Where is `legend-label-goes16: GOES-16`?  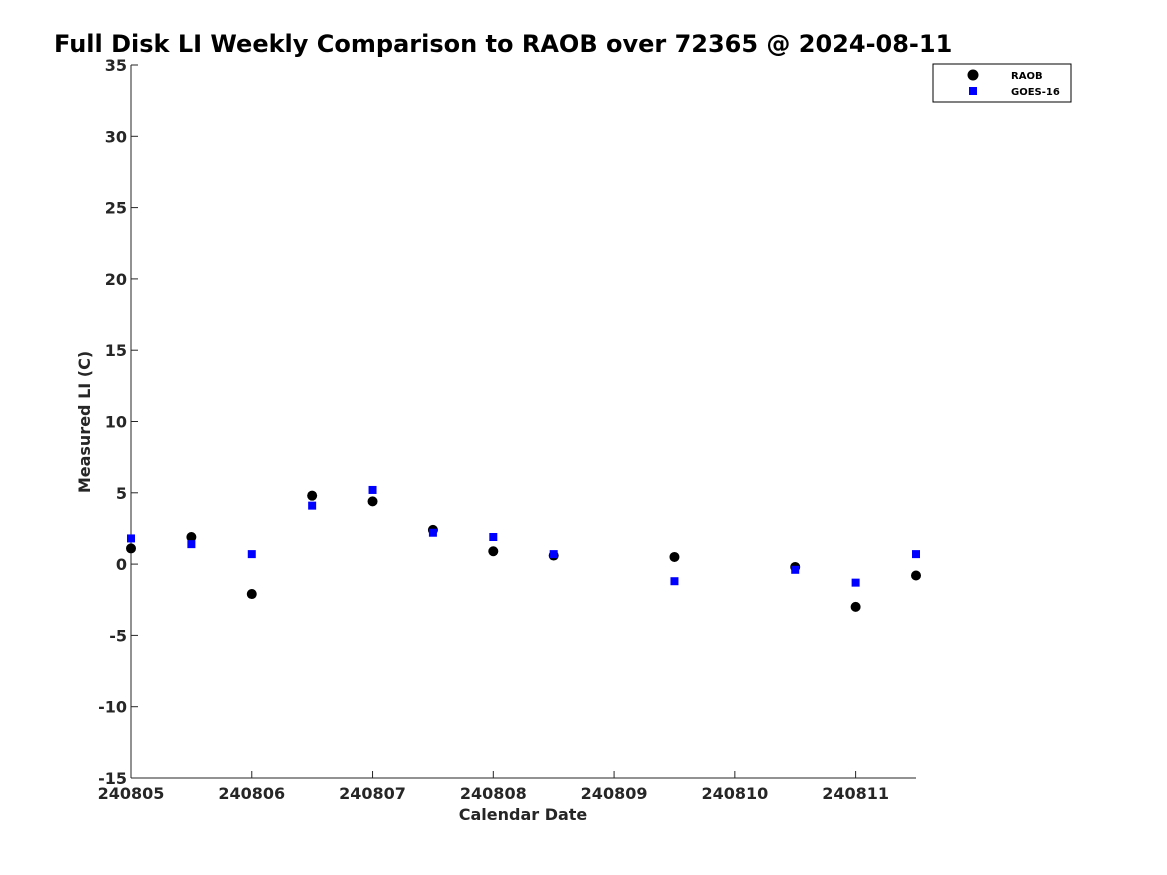 legend-label-goes16: GOES-16 is located at coordinates (1035, 92).